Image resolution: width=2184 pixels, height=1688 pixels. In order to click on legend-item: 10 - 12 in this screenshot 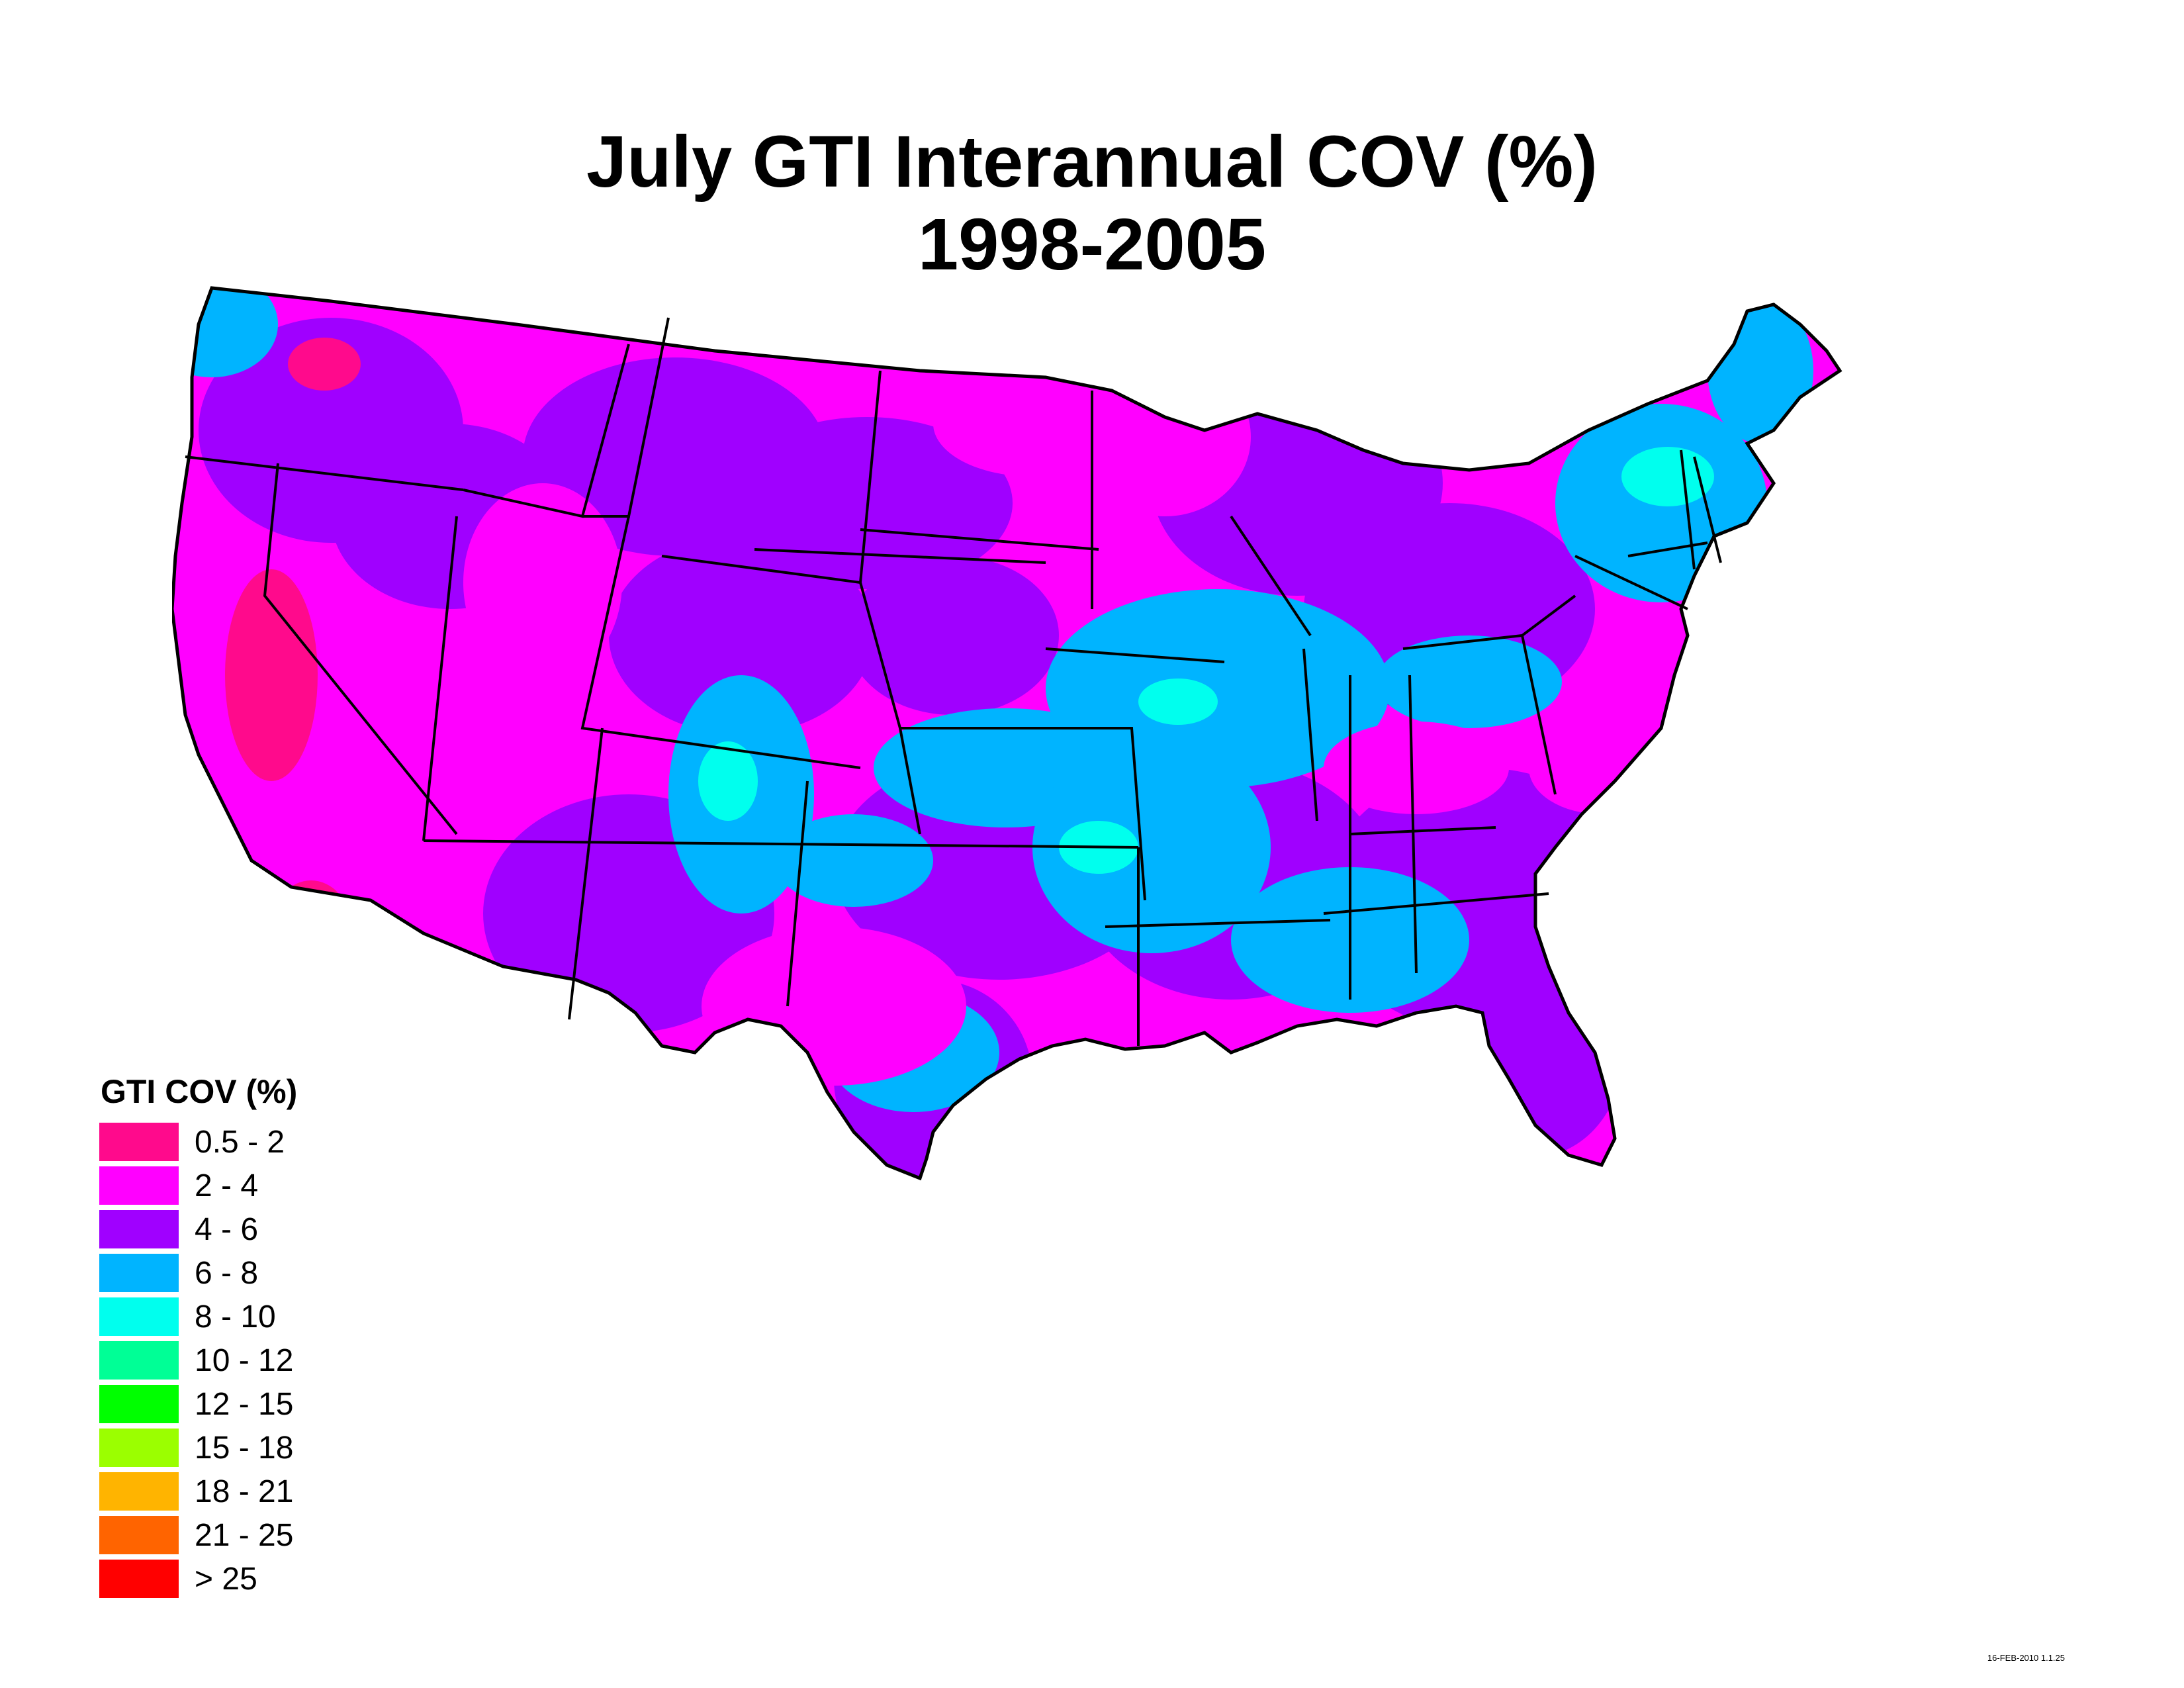, I will do `click(198, 1360)`.